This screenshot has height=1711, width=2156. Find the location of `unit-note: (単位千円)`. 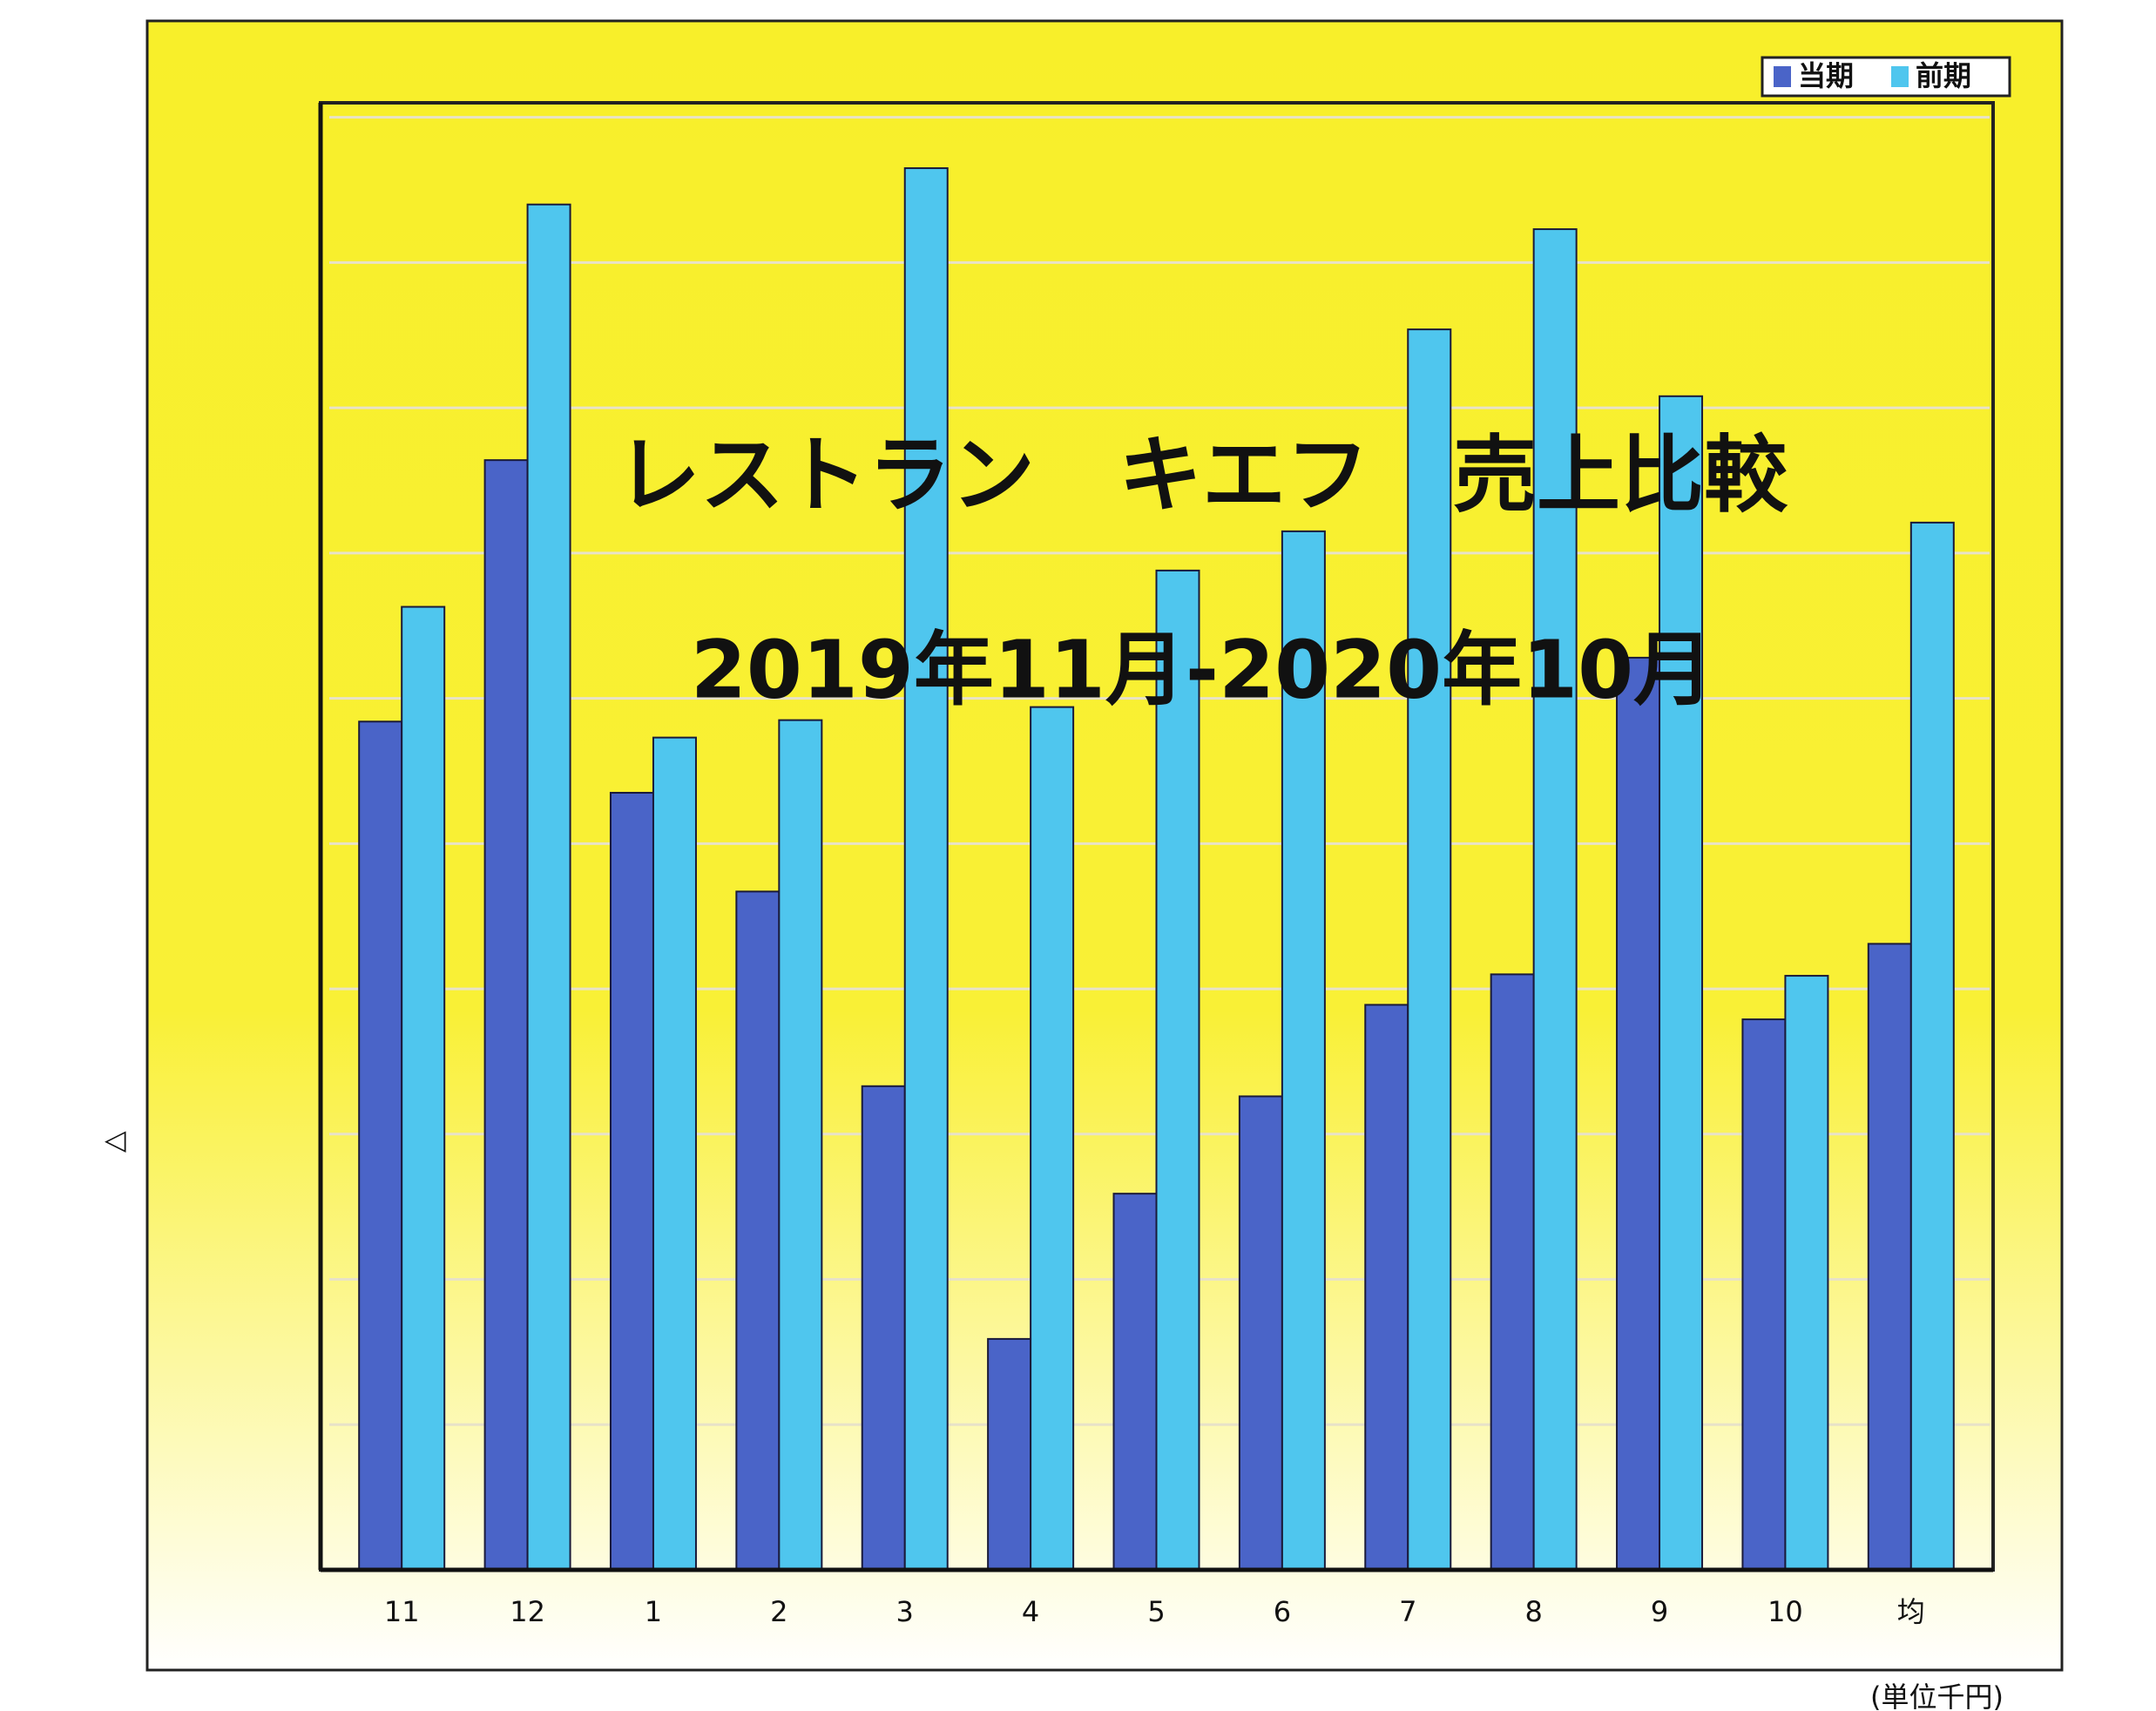

unit-note: (単位千円) is located at coordinates (1937, 1696).